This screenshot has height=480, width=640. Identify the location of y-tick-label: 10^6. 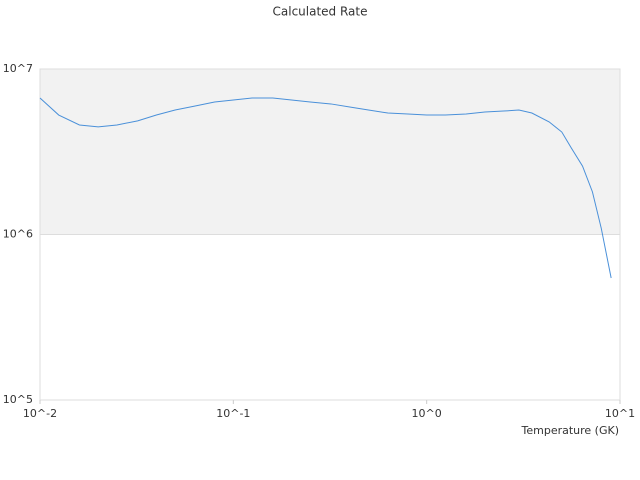
(18, 234).